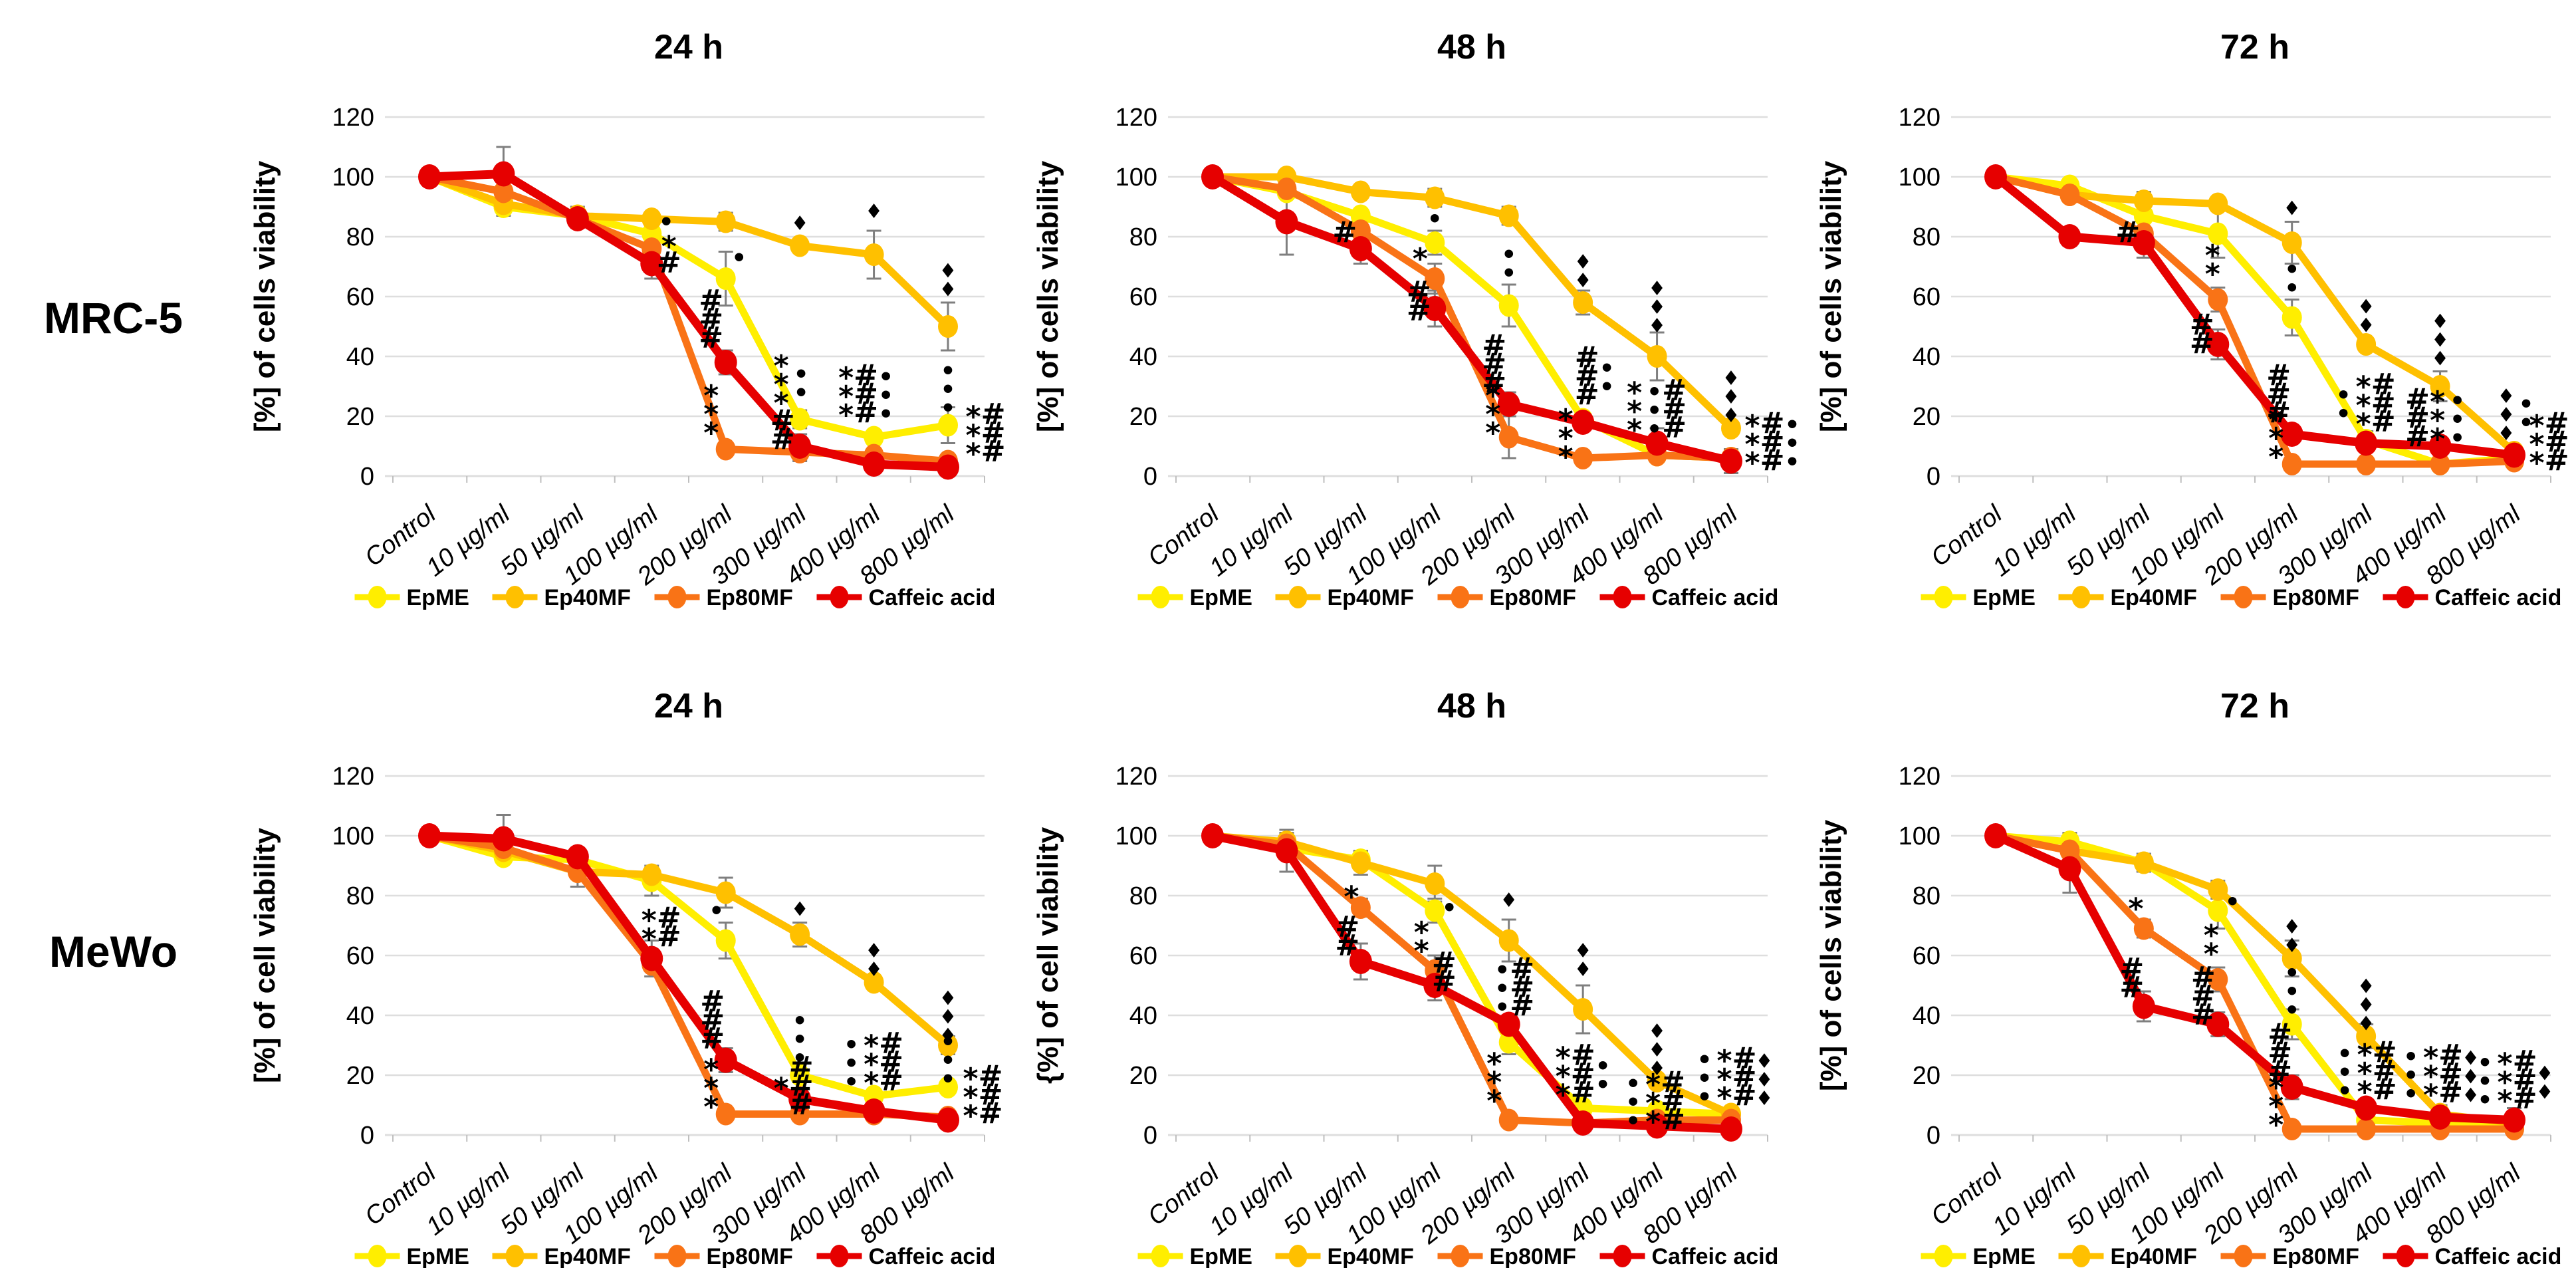 Image resolution: width=2576 pixels, height=1268 pixels. I want to click on chart-title: 24 h, so click(688, 706).